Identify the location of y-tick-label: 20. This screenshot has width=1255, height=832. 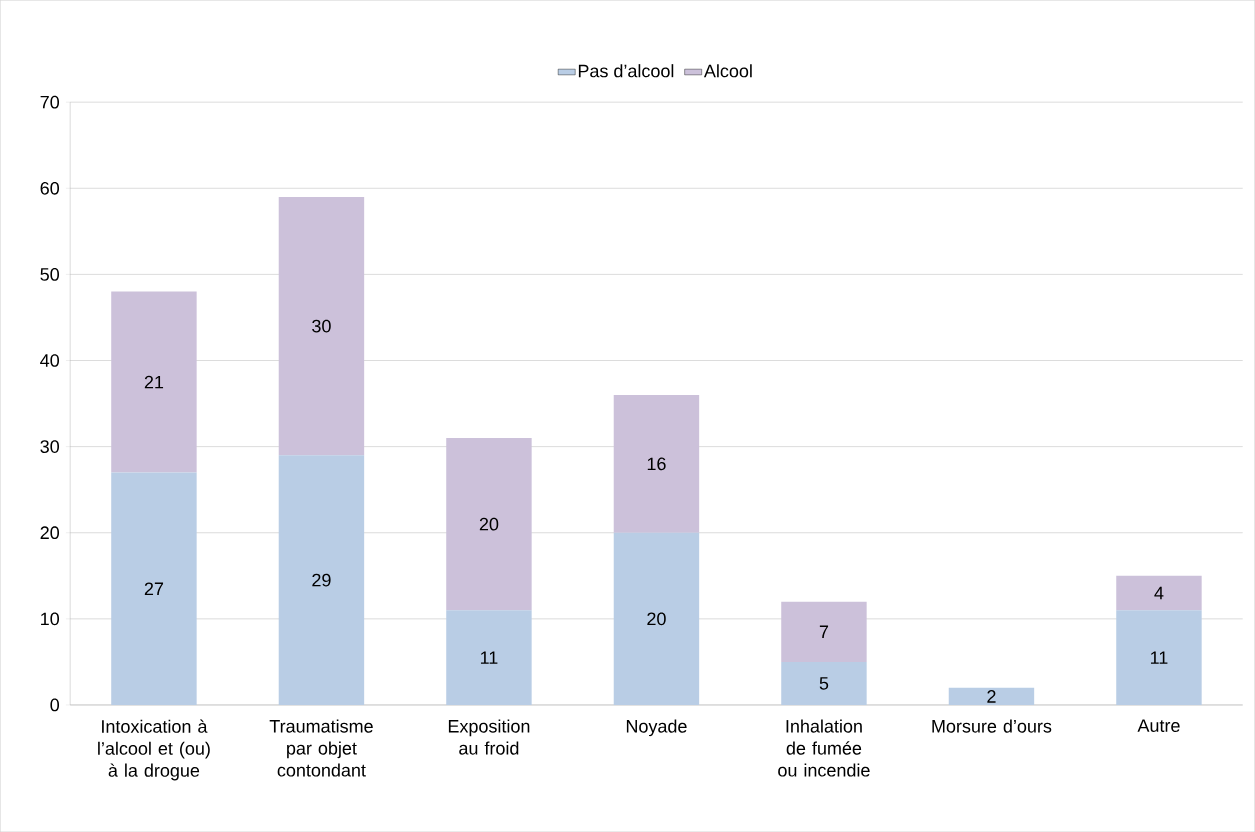
(50, 533).